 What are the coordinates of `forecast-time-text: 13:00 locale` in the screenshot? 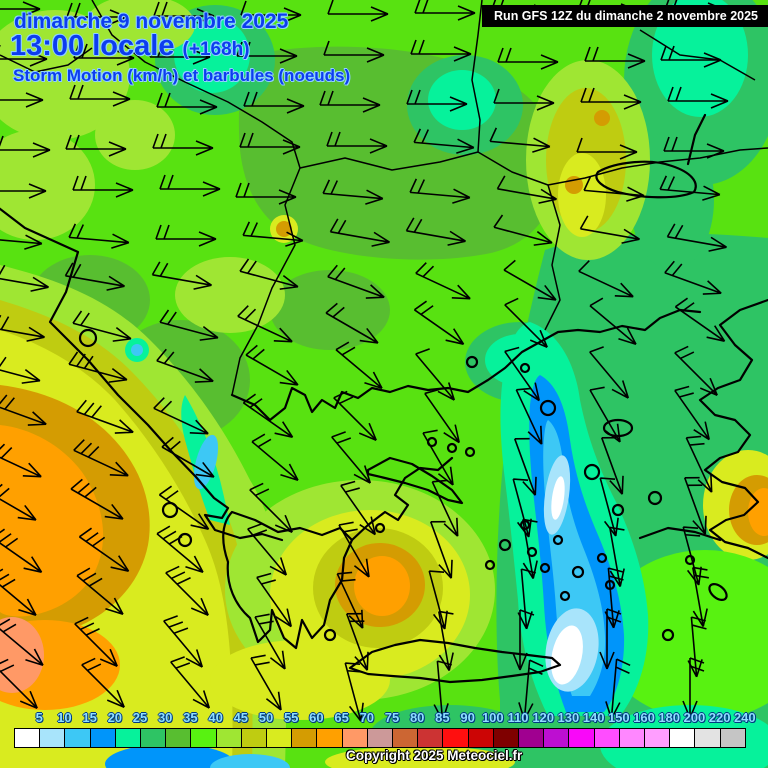 It's located at (92, 46).